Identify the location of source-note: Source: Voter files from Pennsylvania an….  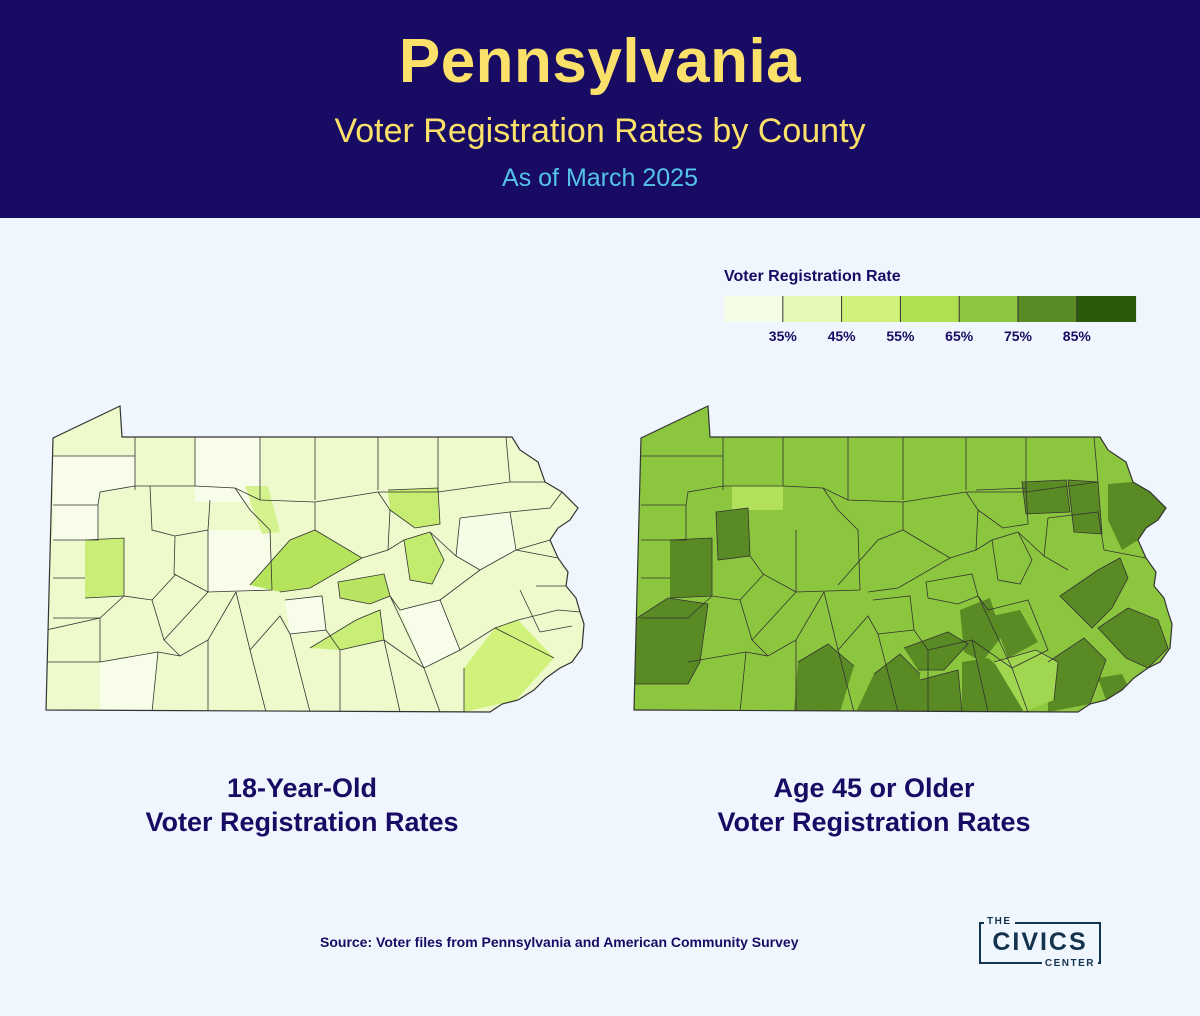
(559, 942).